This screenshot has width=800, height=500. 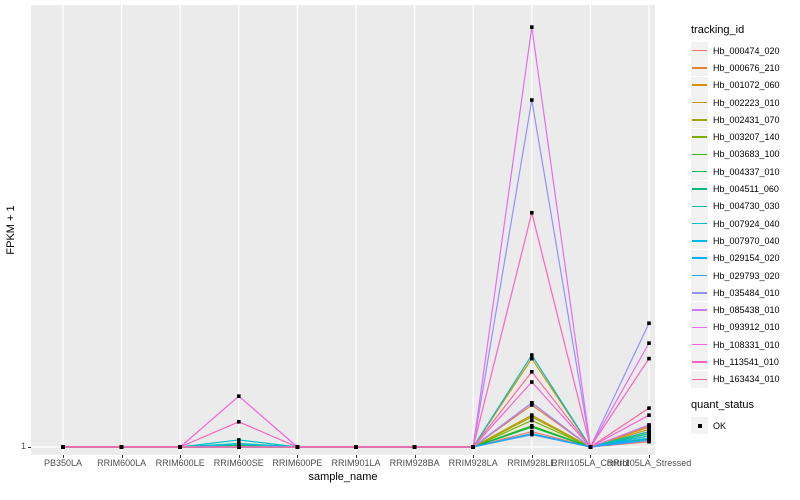 I want to click on legend-item-Hb_001072_060: Hb_001072_060, so click(x=745, y=85).